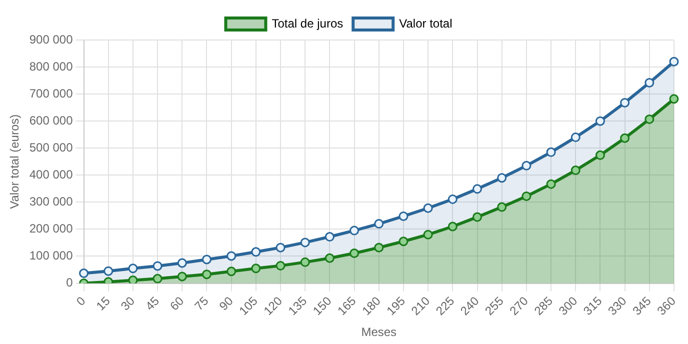 Image resolution: width=688 pixels, height=344 pixels. I want to click on x-tick-label: 60, so click(177, 304).